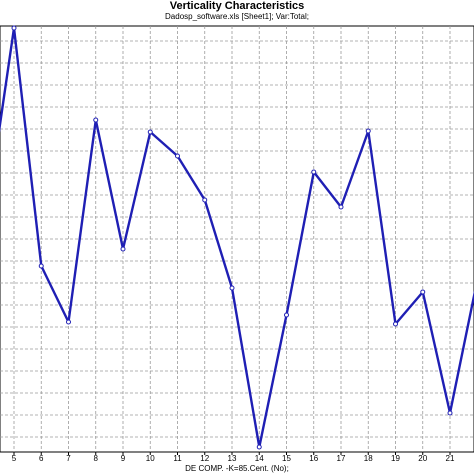  What do you see at coordinates (237, 16) in the screenshot?
I see `chart-subtitle: Dadosp_software.xls [Sheet1]; Var:Total;` at bounding box center [237, 16].